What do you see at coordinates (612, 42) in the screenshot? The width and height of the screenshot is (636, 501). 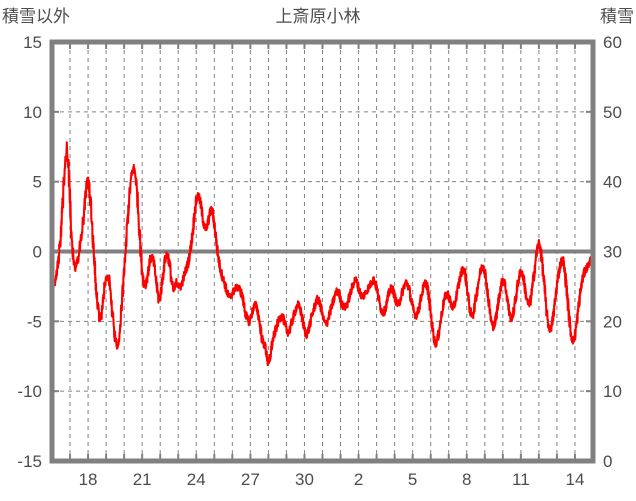 I see `ytick-label-right: 60` at bounding box center [612, 42].